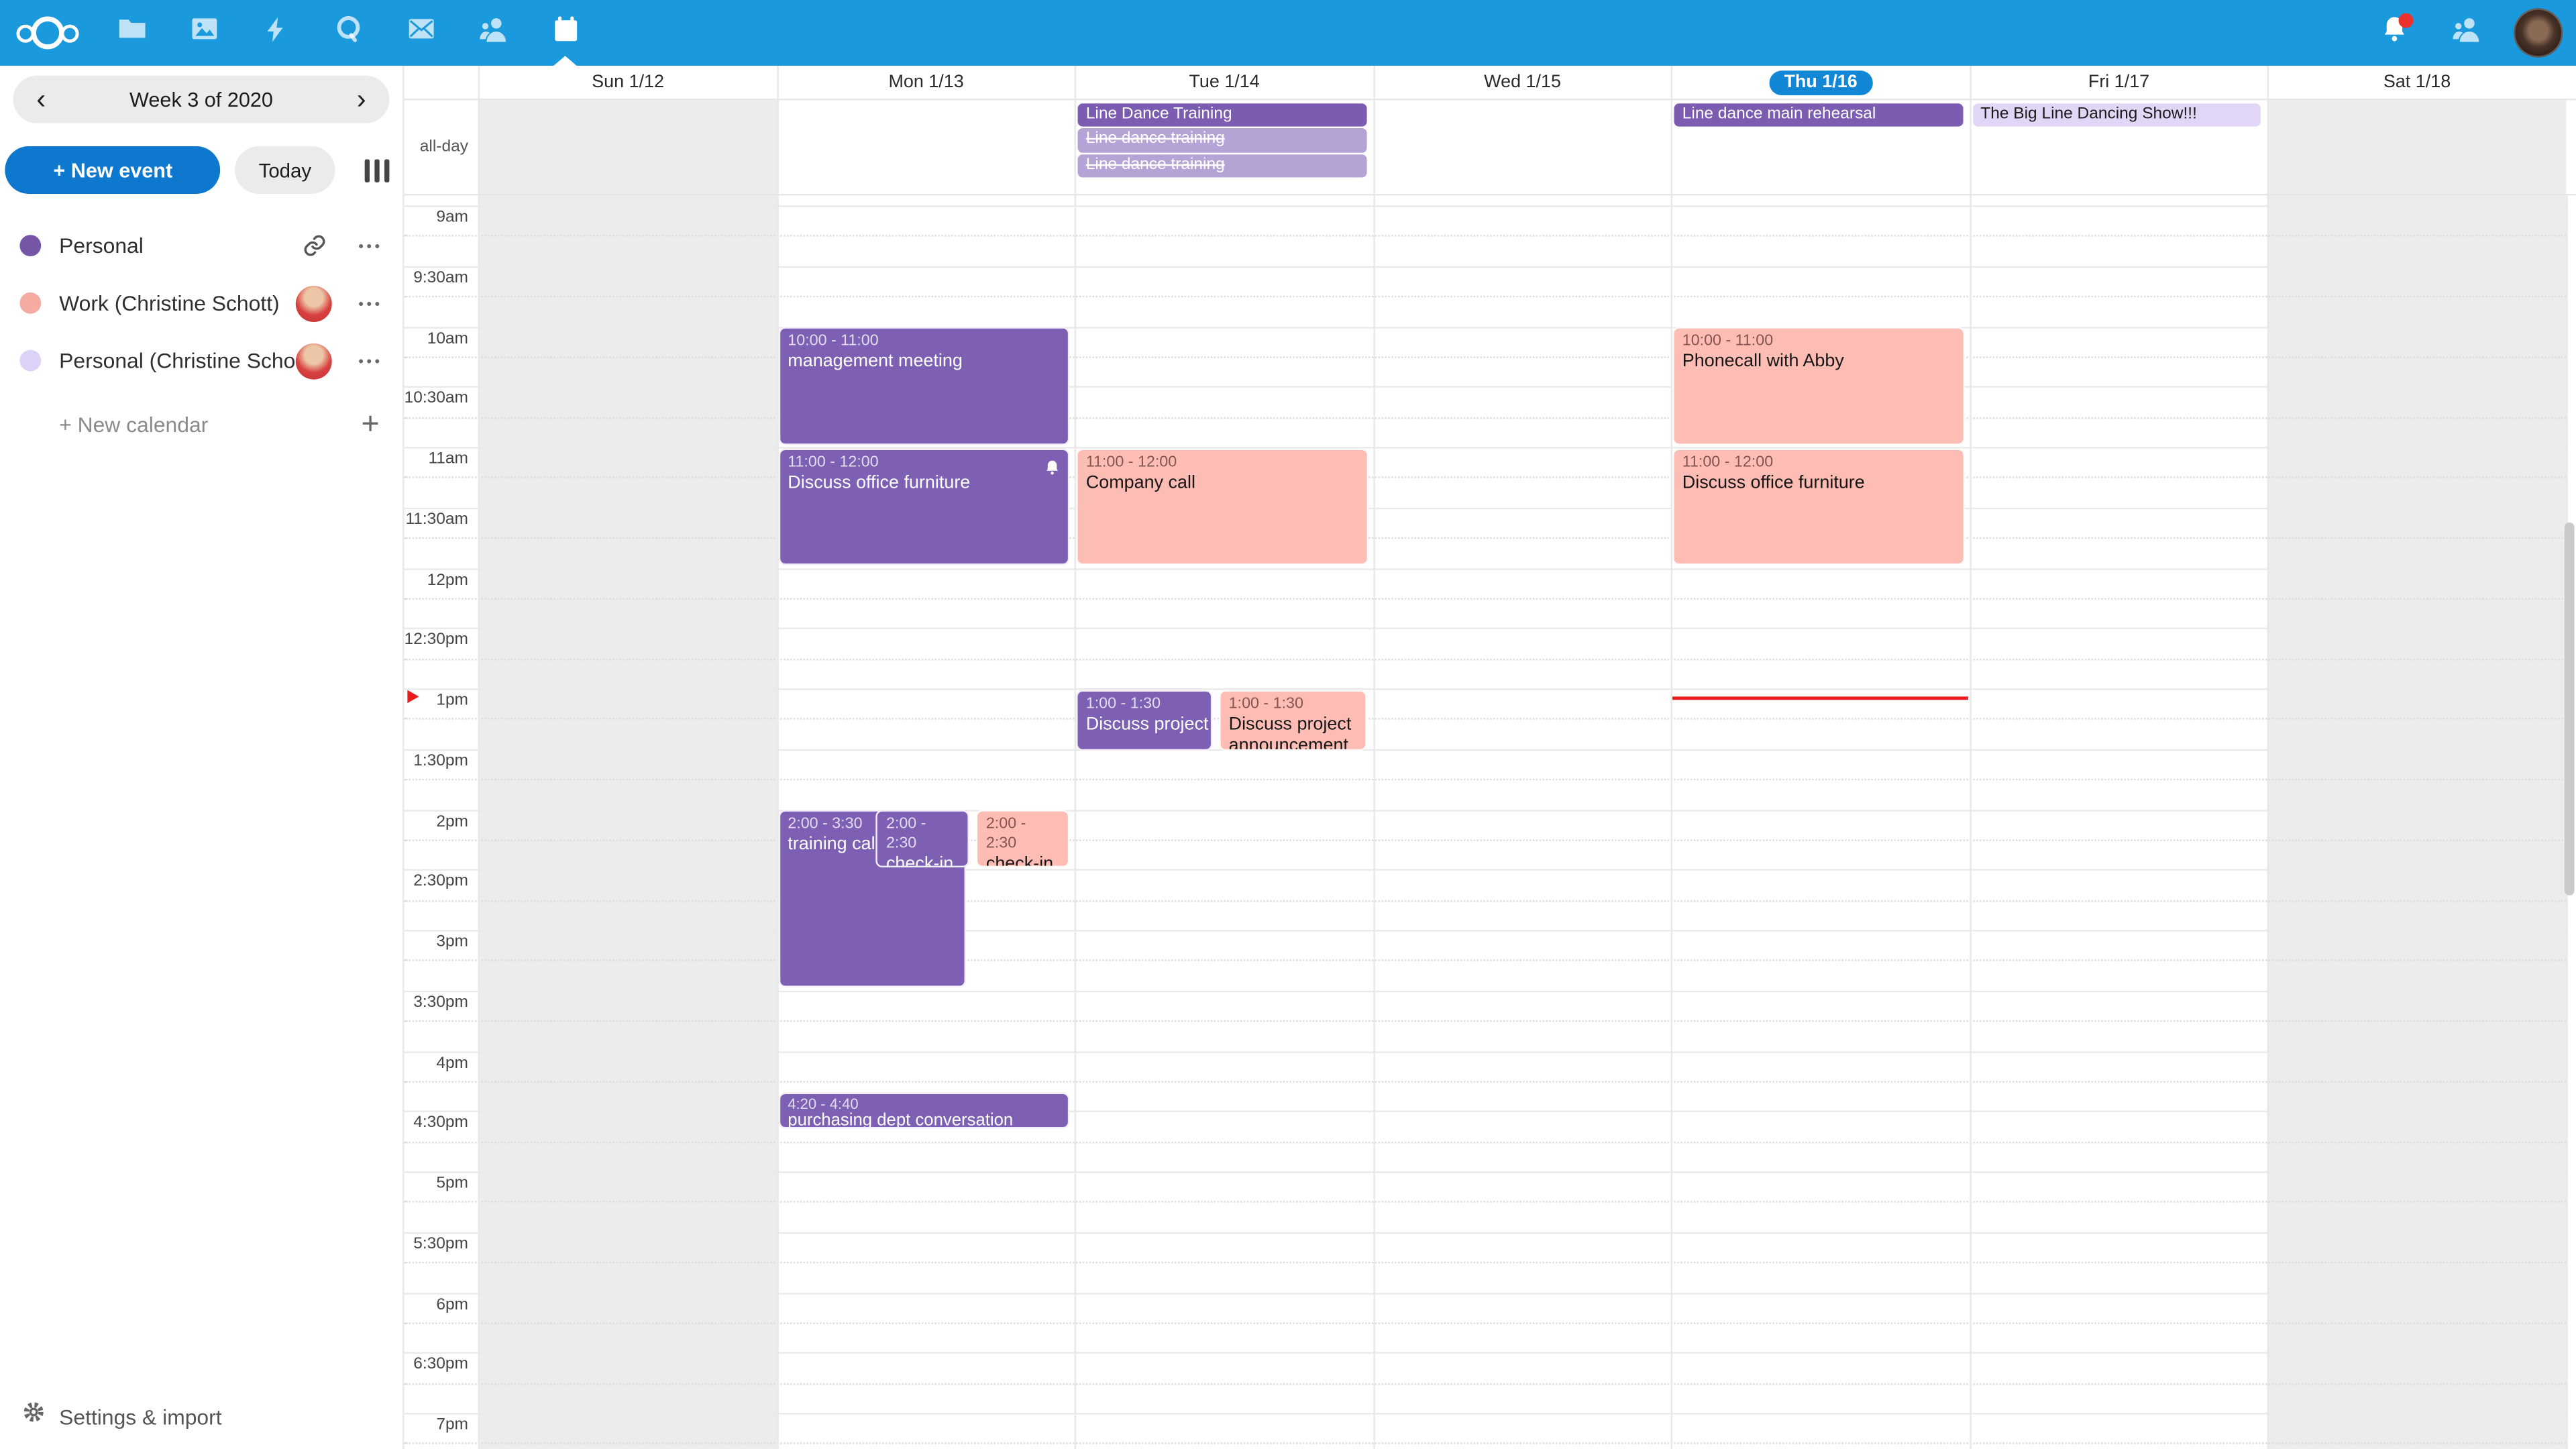  I want to click on new-calendar-button: + New calendar +, so click(201, 423).